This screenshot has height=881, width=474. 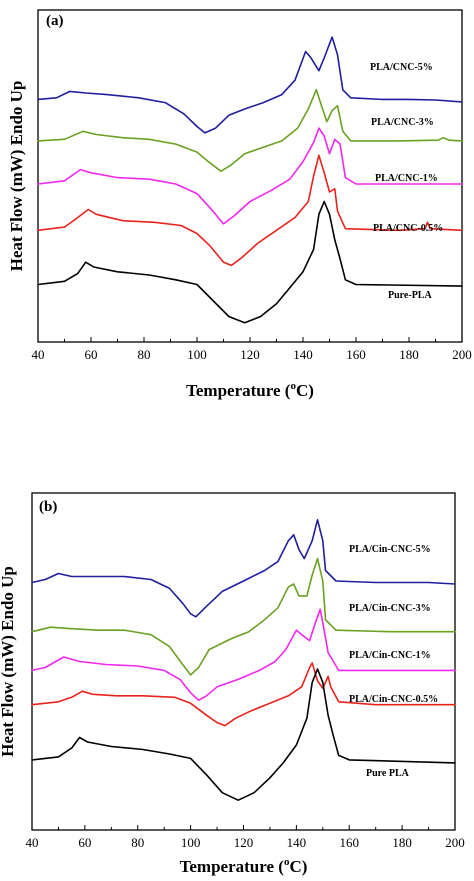 What do you see at coordinates (390, 655) in the screenshot?
I see `series-label: PLA/Cin-CNC-1%` at bounding box center [390, 655].